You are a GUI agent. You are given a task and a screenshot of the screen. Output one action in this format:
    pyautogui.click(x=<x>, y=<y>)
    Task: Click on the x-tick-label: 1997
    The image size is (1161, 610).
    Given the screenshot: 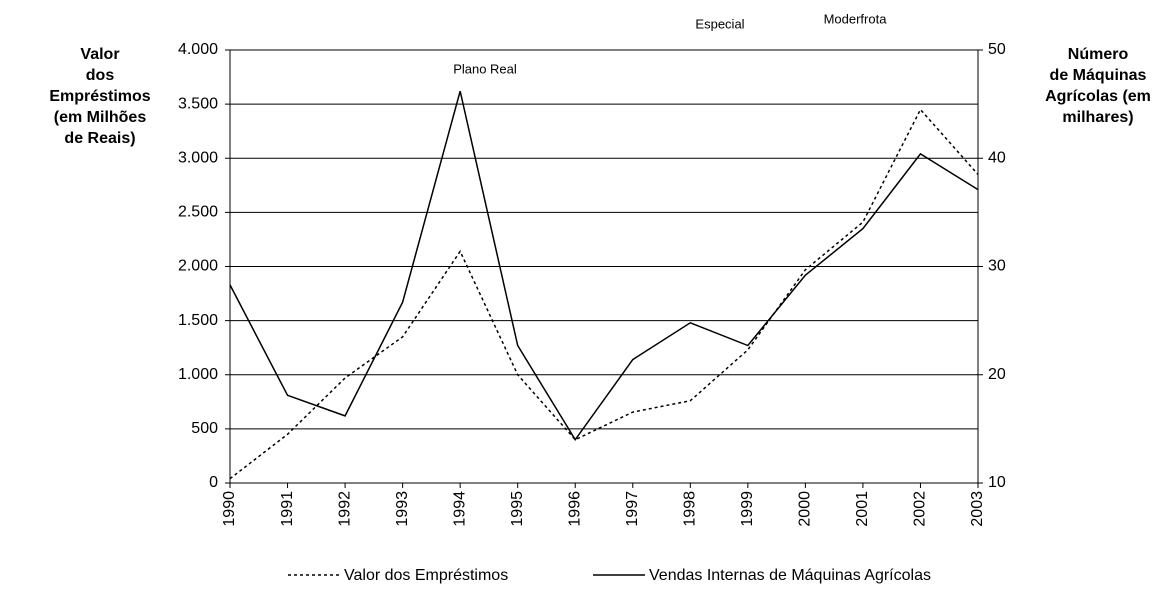 What is the action you would take?
    pyautogui.click(x=632, y=509)
    